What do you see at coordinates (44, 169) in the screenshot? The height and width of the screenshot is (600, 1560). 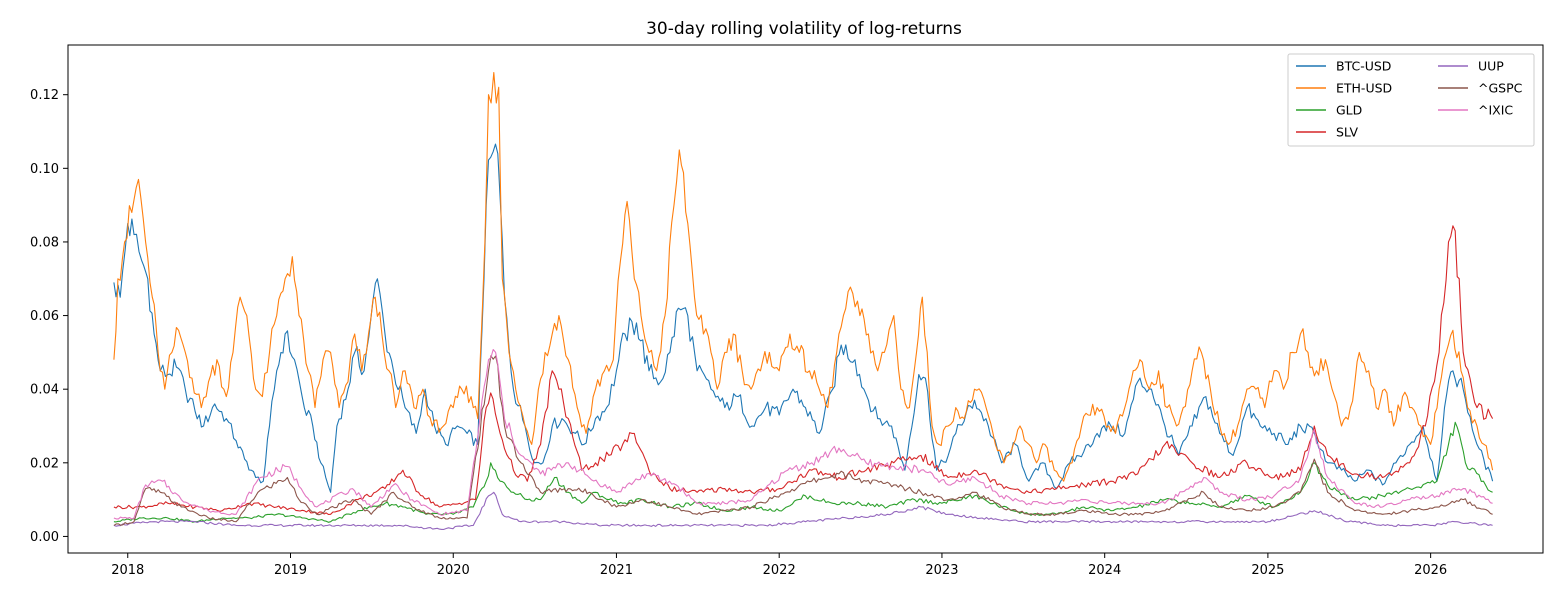 I see `y-tick-label: 0.10` at bounding box center [44, 169].